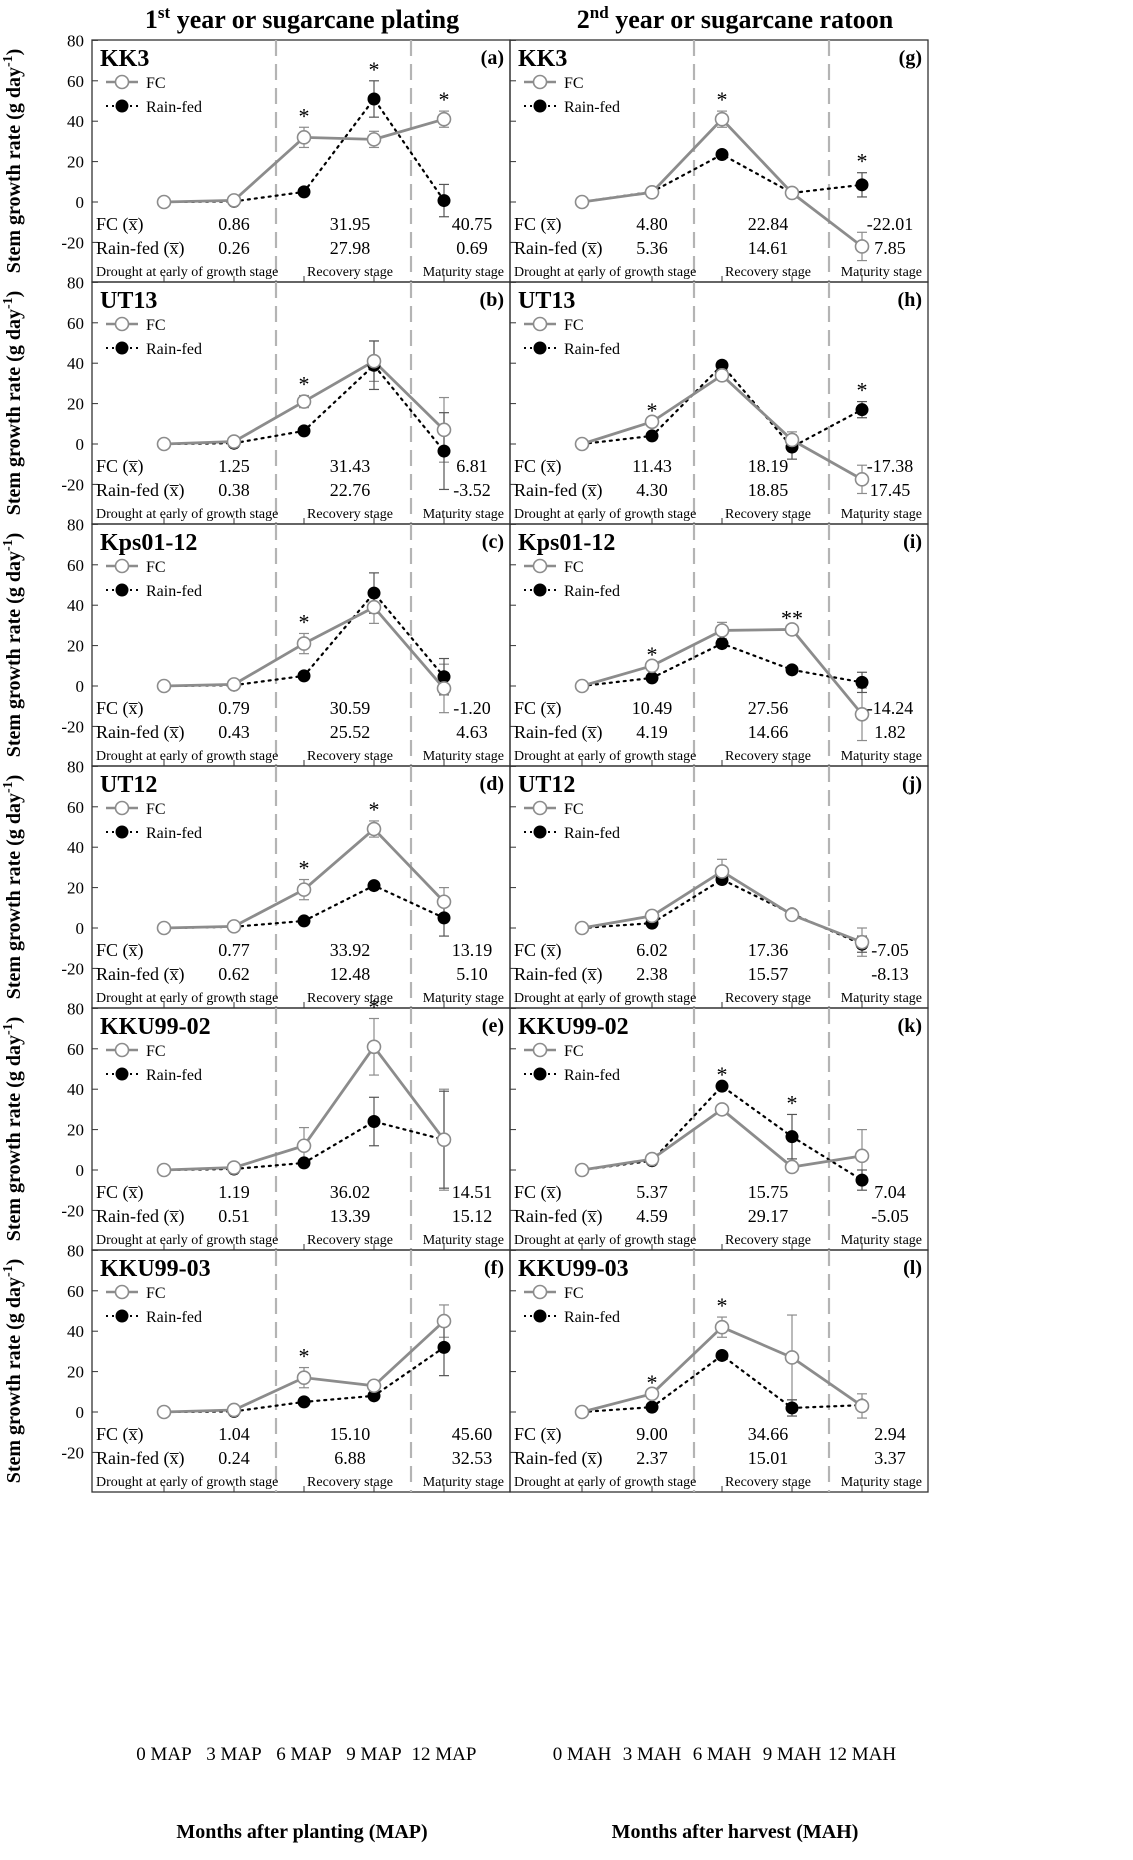 The height and width of the screenshot is (1860, 1133). I want to click on mean-fc-value: 31.95, so click(350, 224).